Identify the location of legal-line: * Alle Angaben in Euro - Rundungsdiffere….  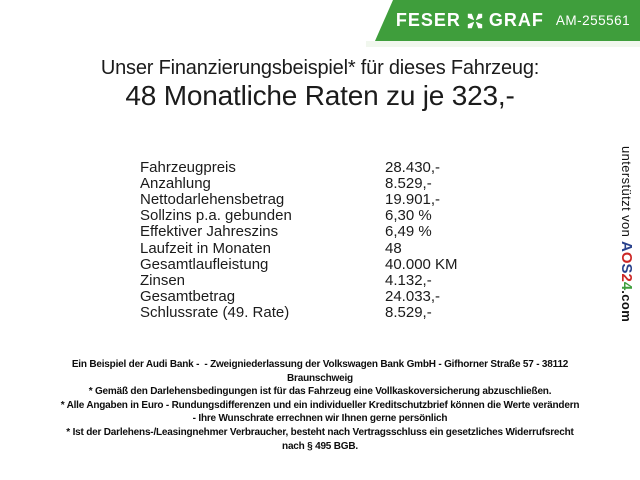
(320, 405).